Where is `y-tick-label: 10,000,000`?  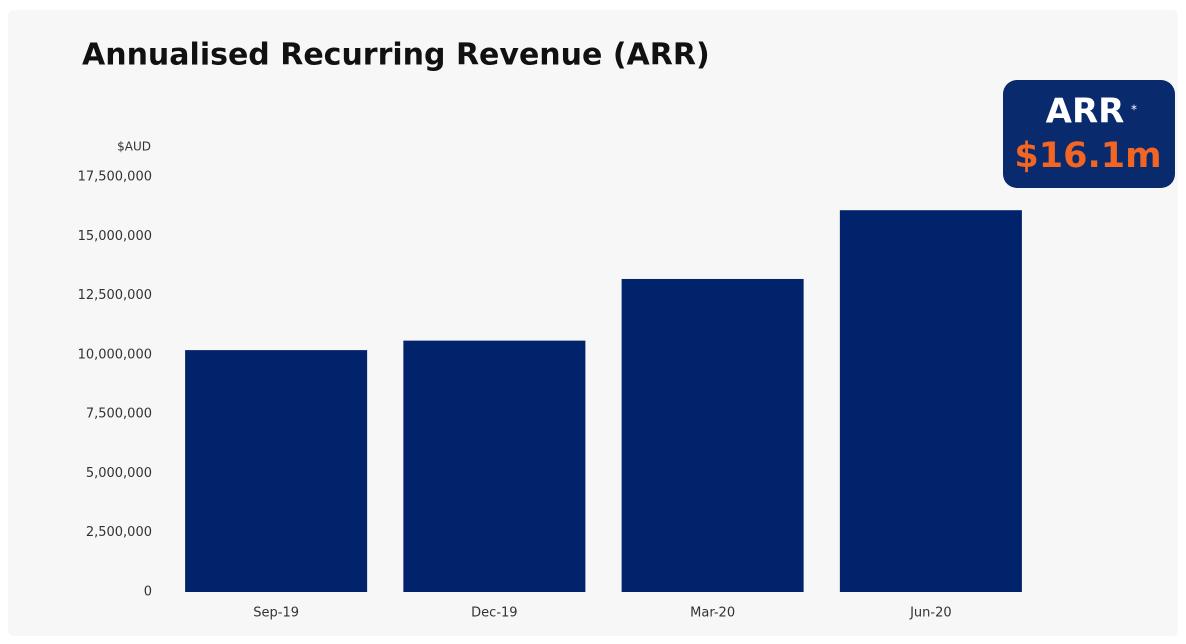
y-tick-label: 10,000,000 is located at coordinates (115, 354).